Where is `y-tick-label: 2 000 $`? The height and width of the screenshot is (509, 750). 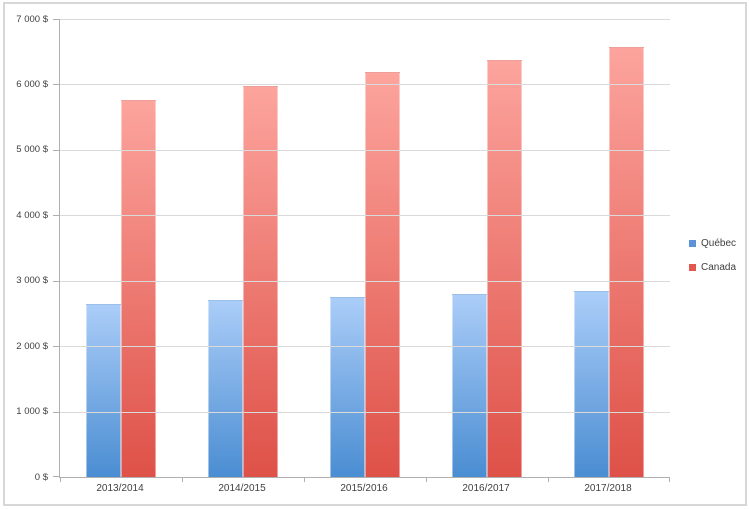
y-tick-label: 2 000 $ is located at coordinates (32, 346).